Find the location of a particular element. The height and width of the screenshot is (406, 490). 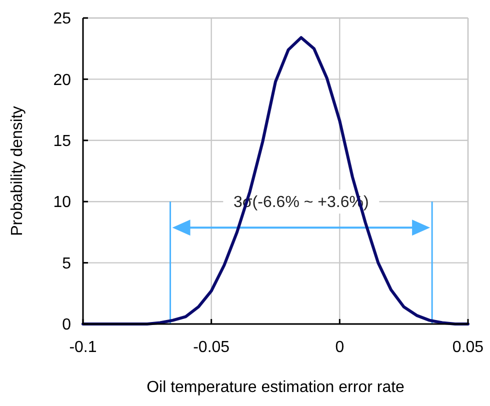

y-axis-title: Probability density is located at coordinates (17, 171).